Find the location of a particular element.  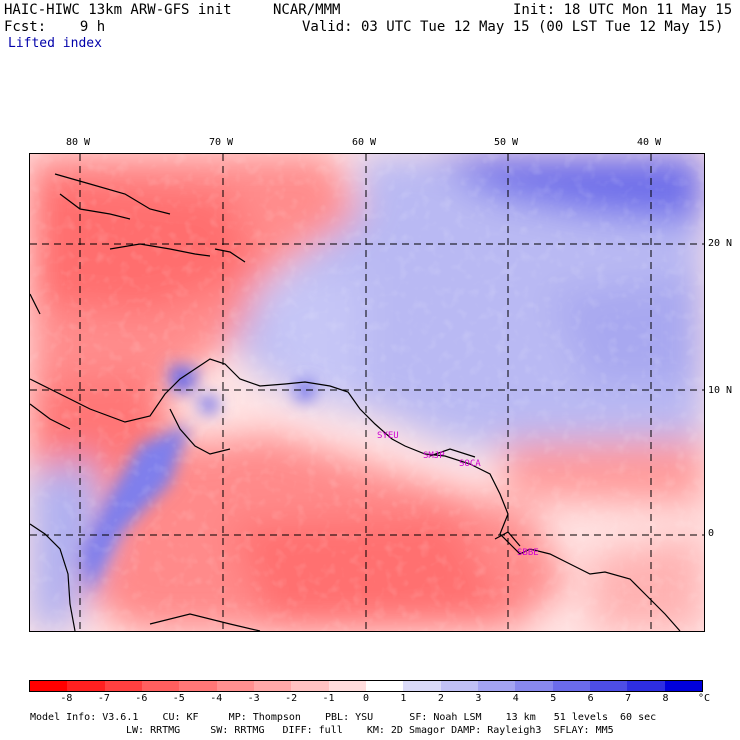

colorbar-tick-label: 0 is located at coordinates (366, 698).